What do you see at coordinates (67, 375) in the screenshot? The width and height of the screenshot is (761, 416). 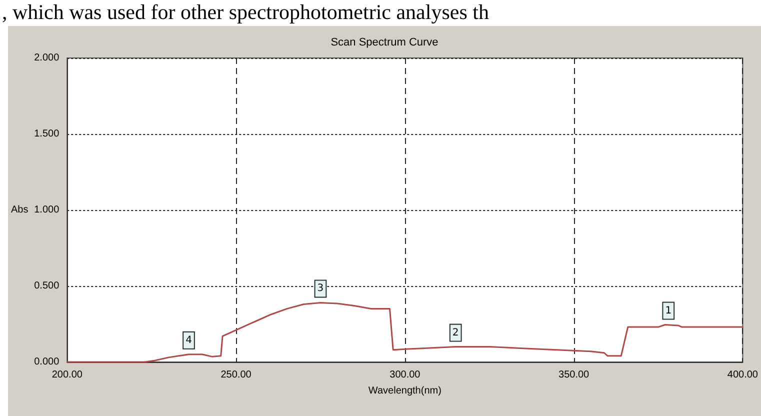 I see `x-tick-label: 200.00` at bounding box center [67, 375].